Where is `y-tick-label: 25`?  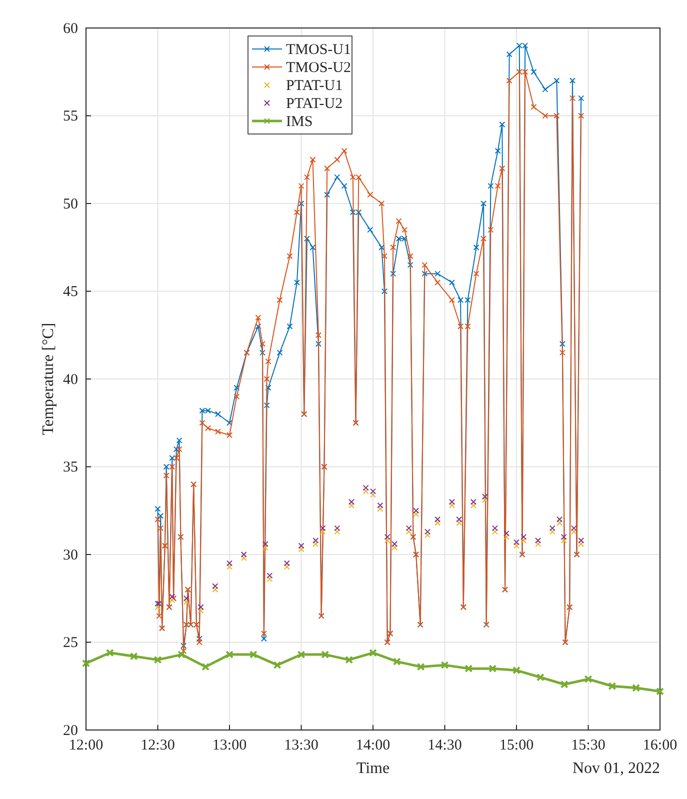
y-tick-label: 25 is located at coordinates (70, 643).